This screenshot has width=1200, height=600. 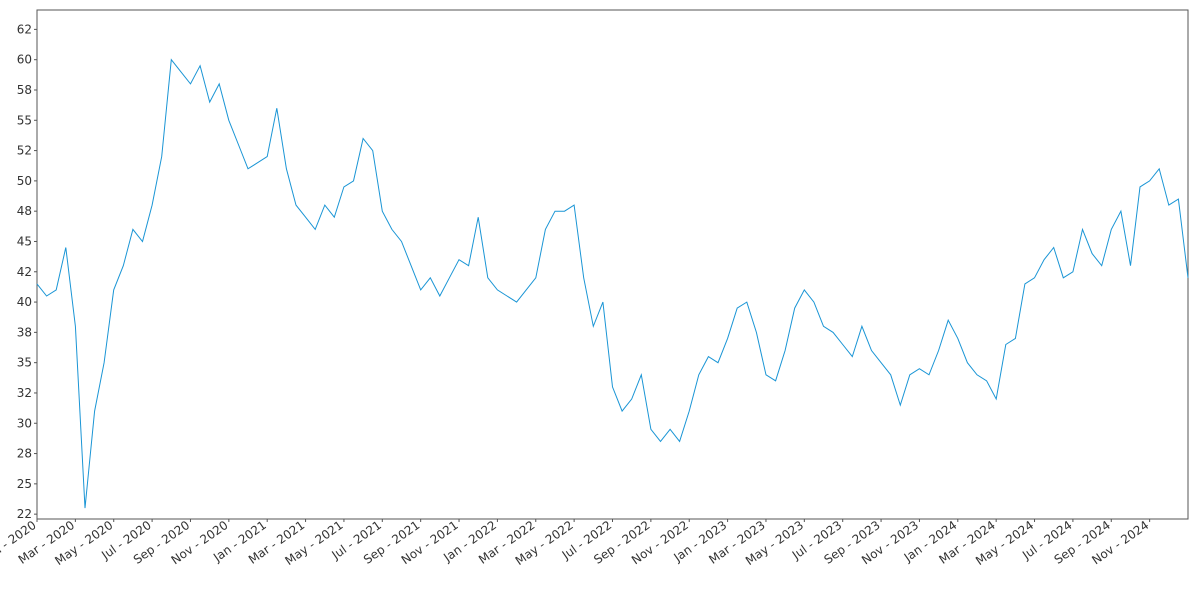 I want to click on y-tick-label: 42, so click(x=24, y=272).